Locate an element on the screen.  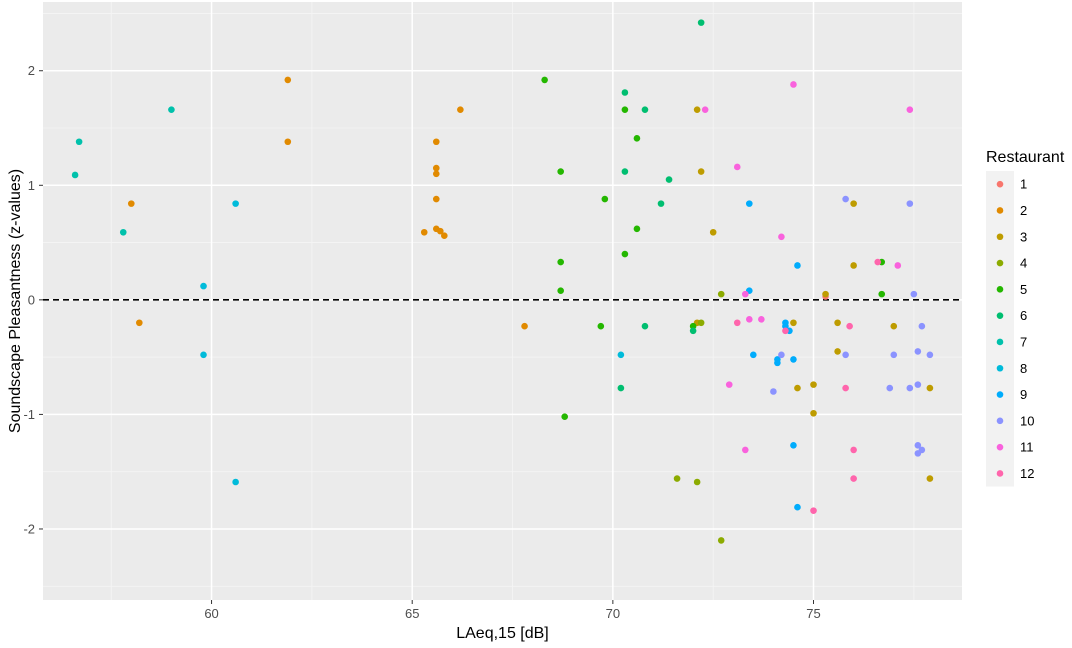
legend-label-restaurant-11: 11 is located at coordinates (1027, 447).